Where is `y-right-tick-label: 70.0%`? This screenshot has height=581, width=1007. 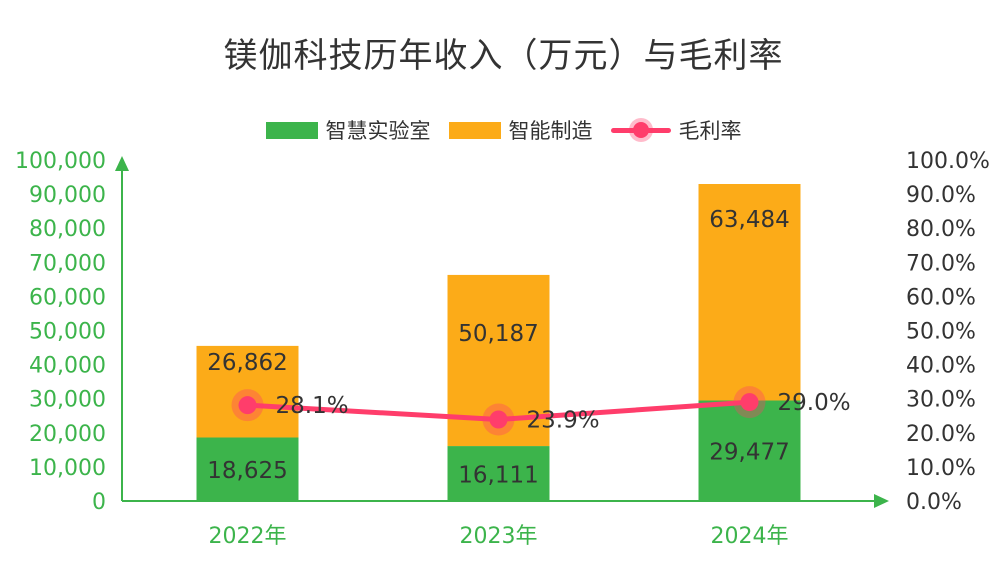 y-right-tick-label: 70.0% is located at coordinates (941, 263).